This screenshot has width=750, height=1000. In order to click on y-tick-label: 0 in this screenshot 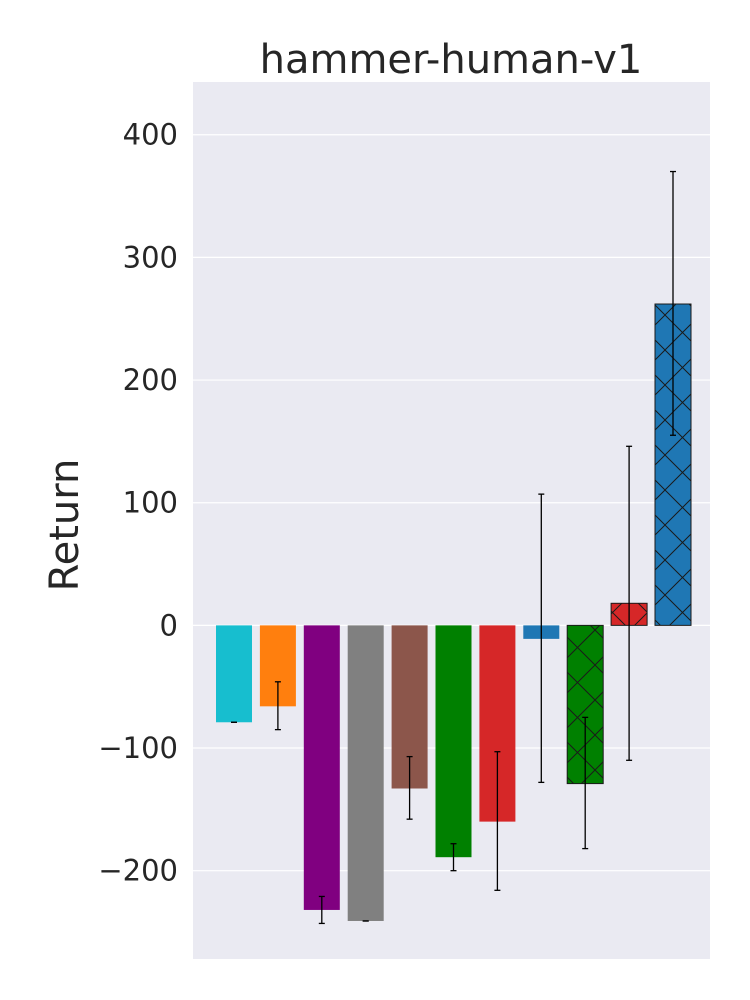, I will do `click(169, 625)`.